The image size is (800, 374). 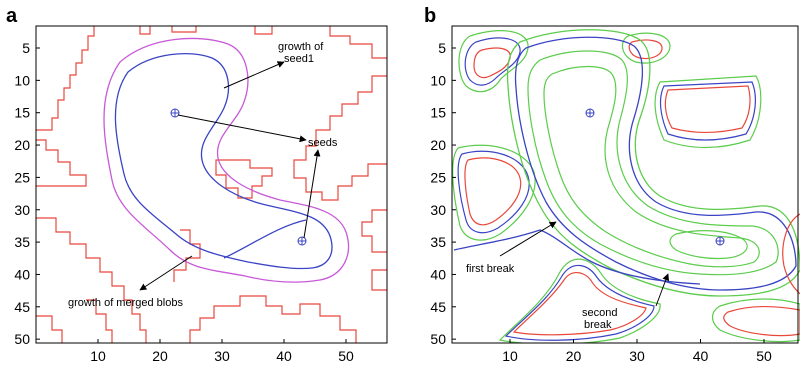 What do you see at coordinates (12, 16) in the screenshot?
I see `panel-letter-a: a` at bounding box center [12, 16].